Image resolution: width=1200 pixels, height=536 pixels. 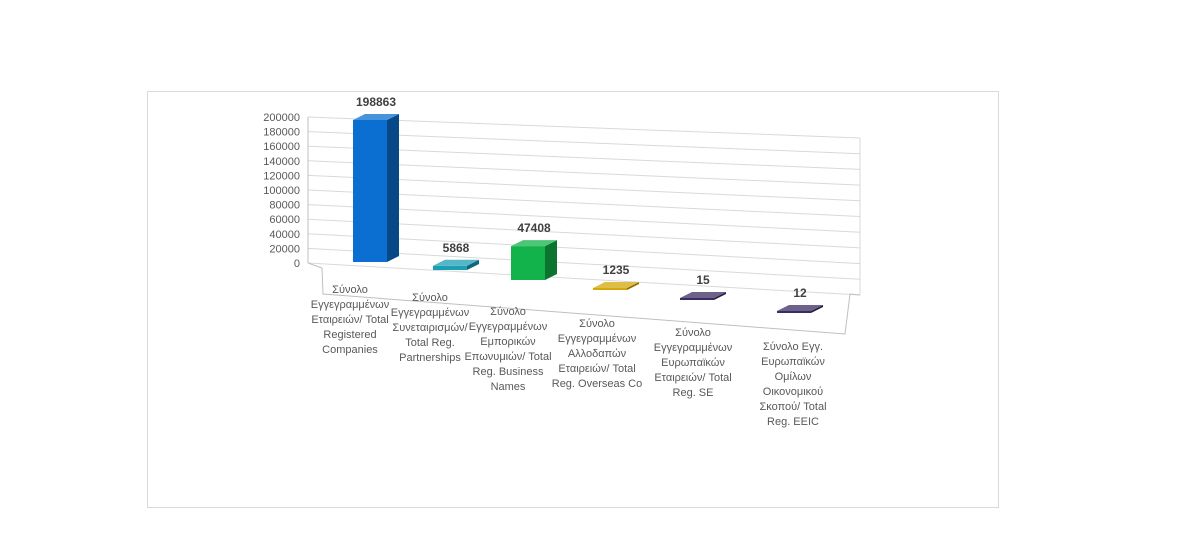 I want to click on data-label: 47408, so click(x=534, y=228).